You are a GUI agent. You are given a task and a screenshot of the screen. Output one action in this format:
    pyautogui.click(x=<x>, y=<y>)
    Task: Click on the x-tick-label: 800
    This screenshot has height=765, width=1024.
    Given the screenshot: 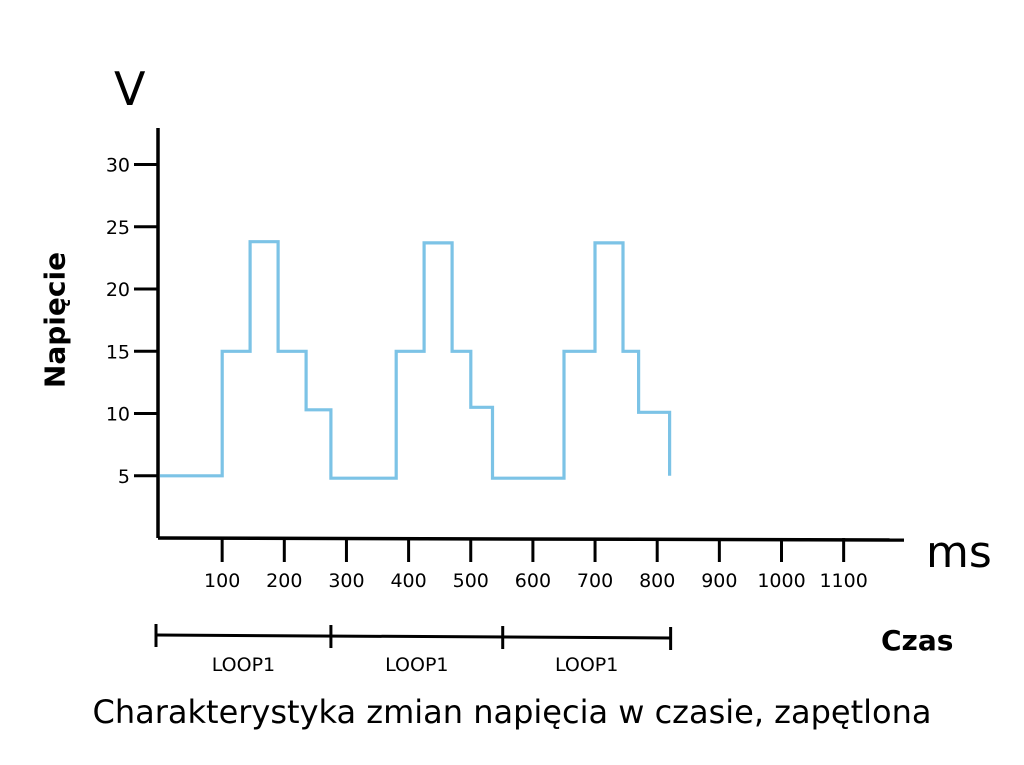 What is the action you would take?
    pyautogui.click(x=657, y=581)
    